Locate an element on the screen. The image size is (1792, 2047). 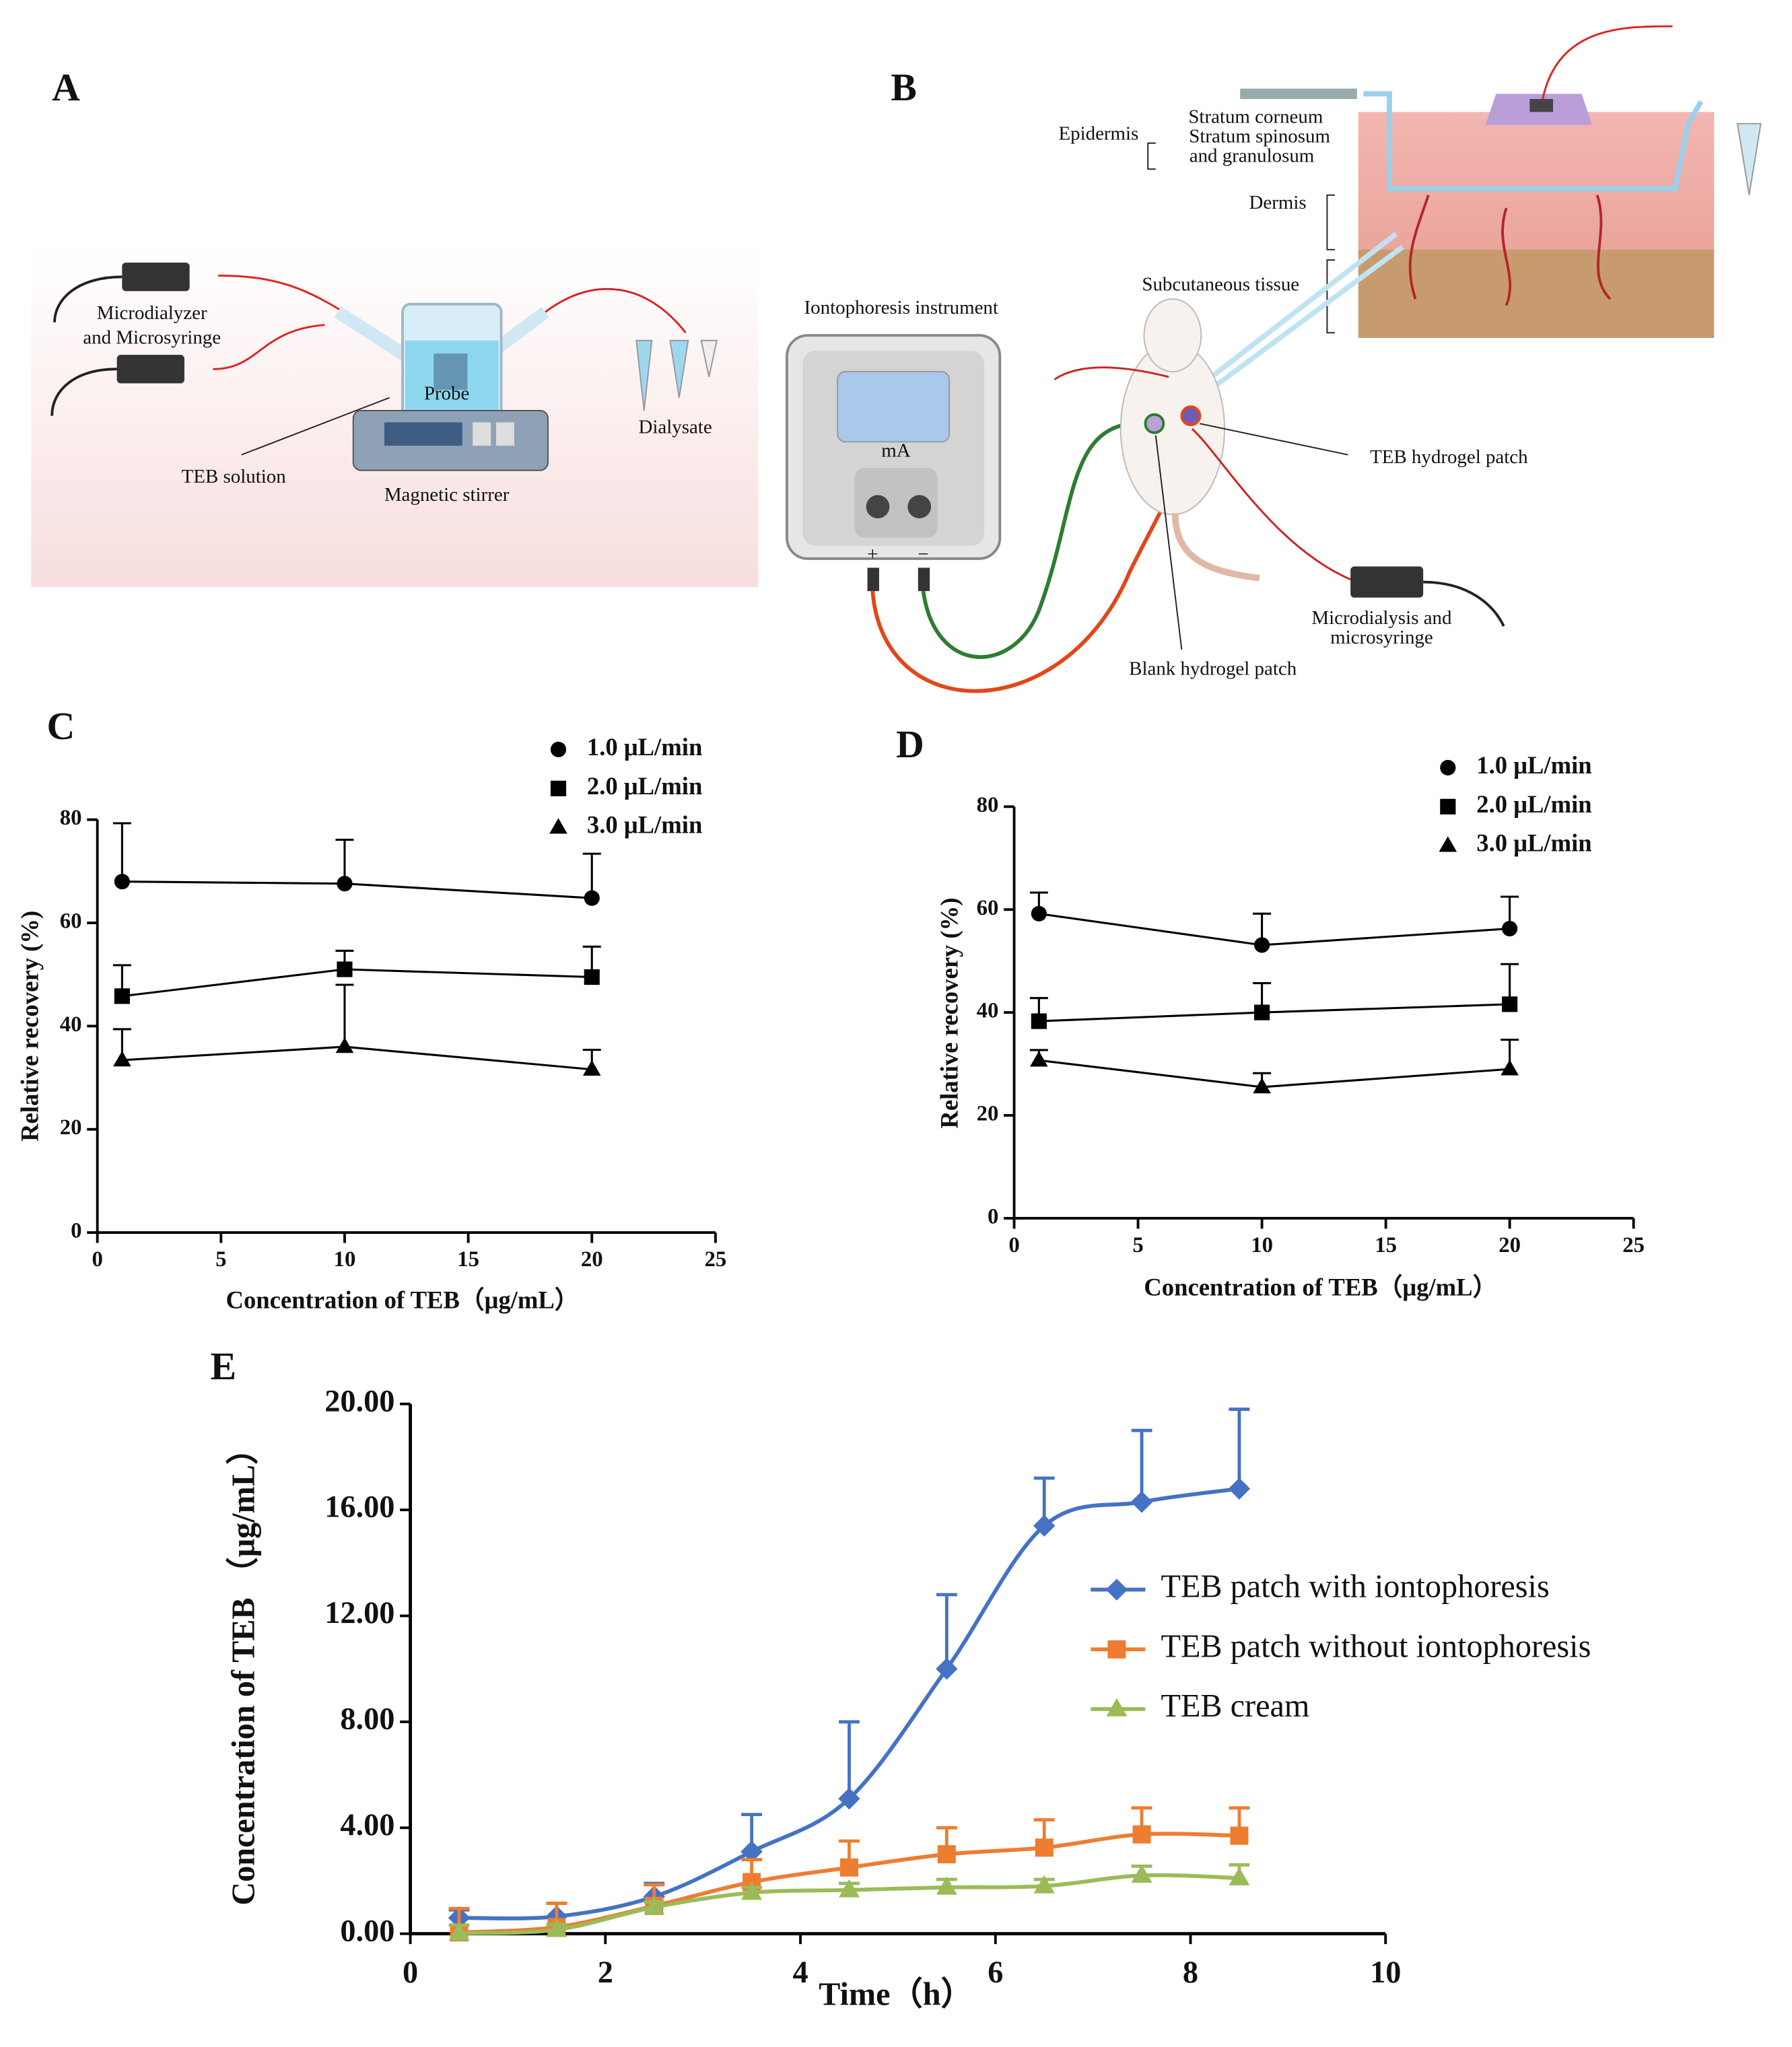
panel-label: B is located at coordinates (904, 87).